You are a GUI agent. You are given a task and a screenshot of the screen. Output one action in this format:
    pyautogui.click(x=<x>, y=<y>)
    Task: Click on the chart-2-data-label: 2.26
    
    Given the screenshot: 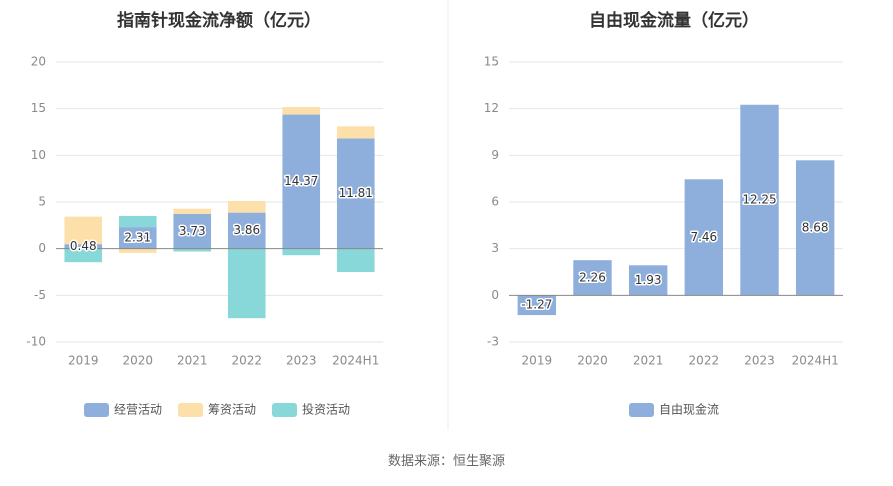 What is the action you would take?
    pyautogui.click(x=592, y=277)
    